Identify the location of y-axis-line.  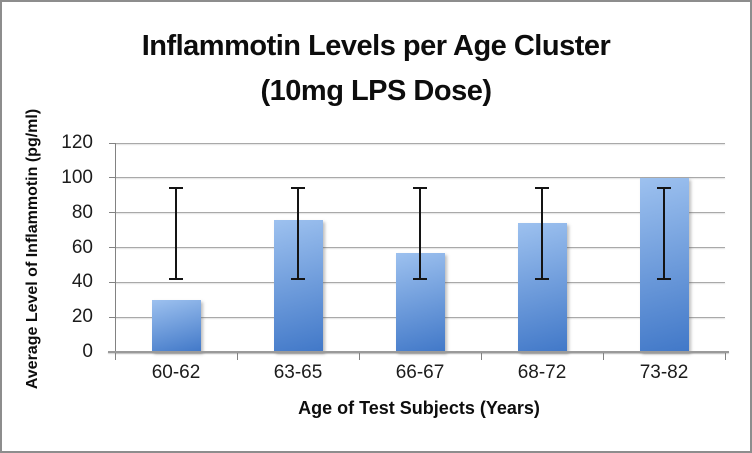
(115, 251).